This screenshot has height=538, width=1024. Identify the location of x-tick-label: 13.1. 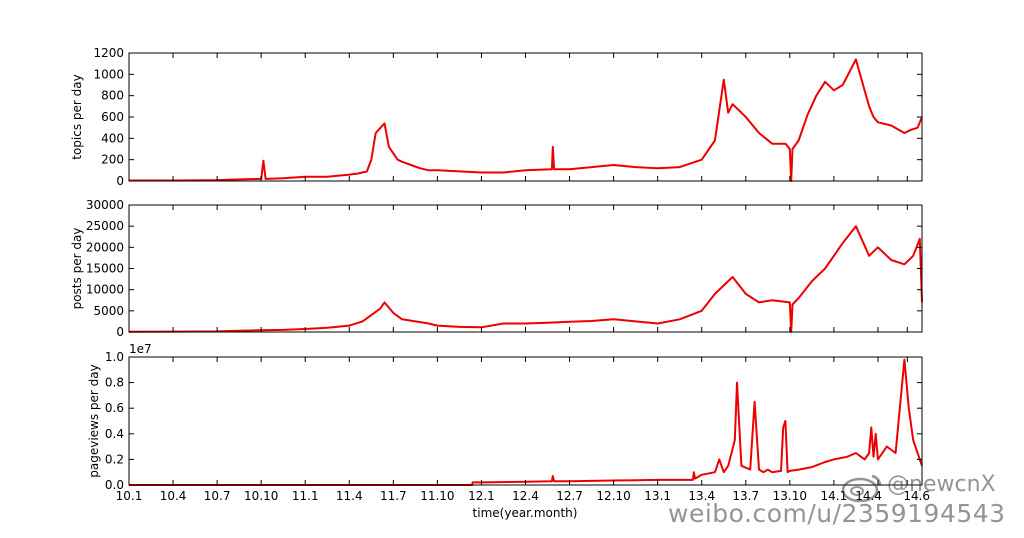
(657, 496).